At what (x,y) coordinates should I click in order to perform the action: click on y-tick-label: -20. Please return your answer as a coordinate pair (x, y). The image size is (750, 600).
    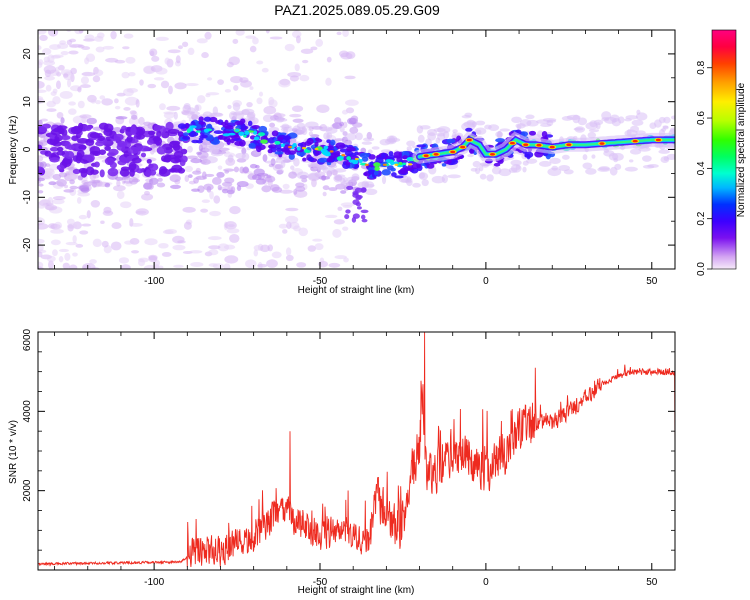
    Looking at the image, I should click on (27, 244).